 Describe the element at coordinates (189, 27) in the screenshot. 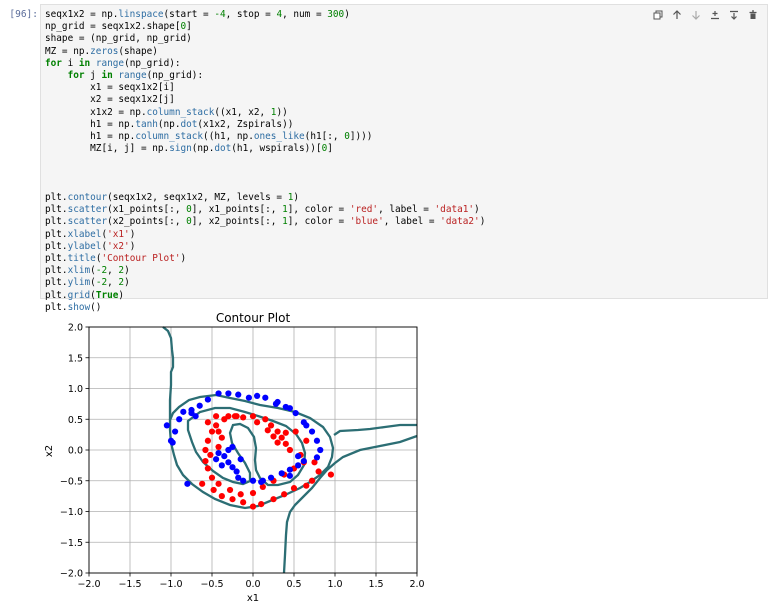

I see `code-token: ]` at that location.